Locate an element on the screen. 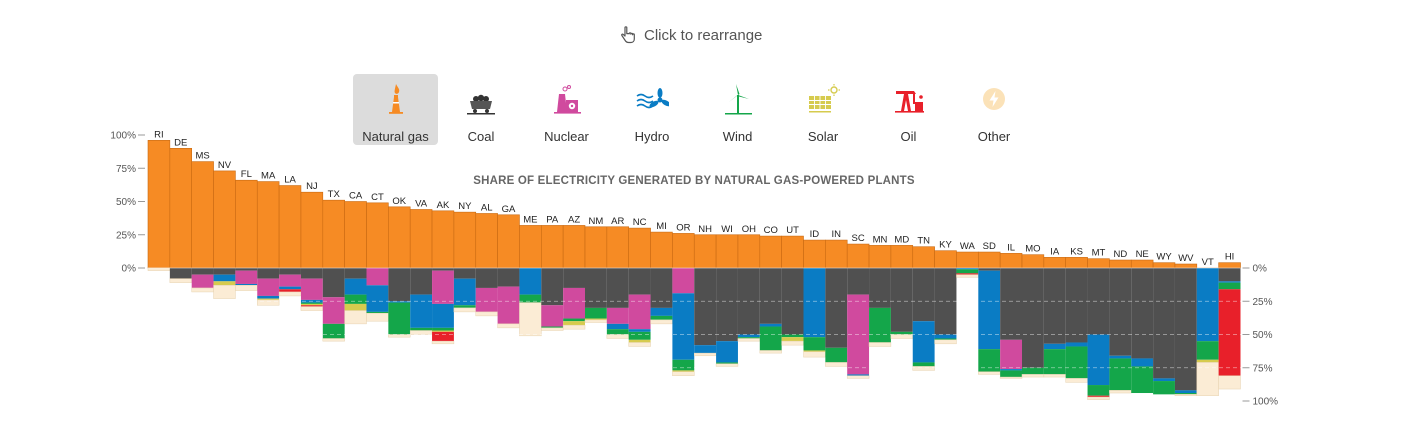  tab-natural-gas-label: Natural gas is located at coordinates (395, 136).